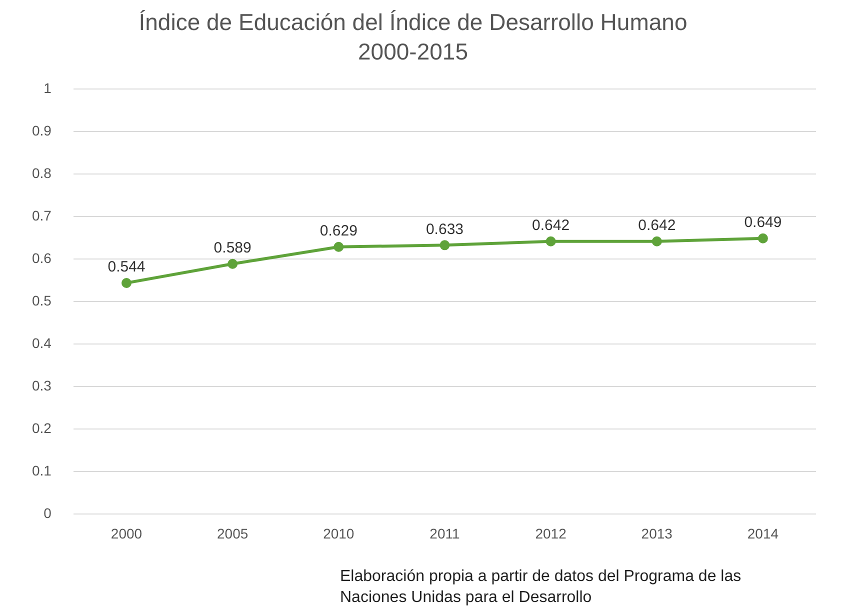 This screenshot has width=841, height=613. I want to click on y-tick-label: 1, so click(48, 88).